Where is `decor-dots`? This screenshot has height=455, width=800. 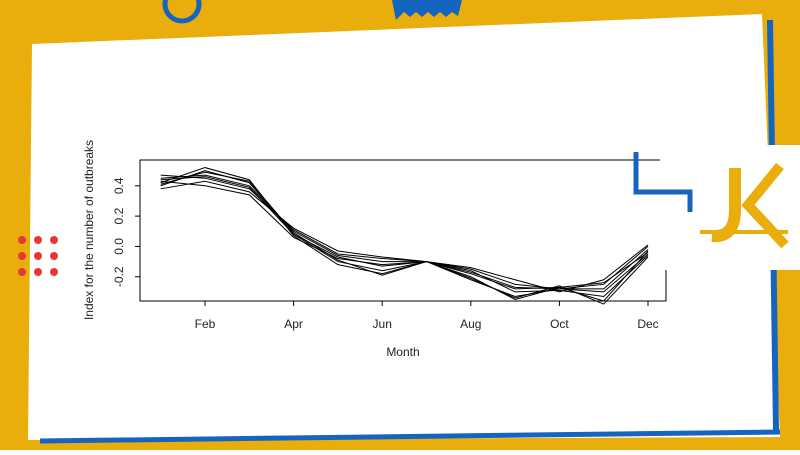
decor-dots is located at coordinates (38, 256).